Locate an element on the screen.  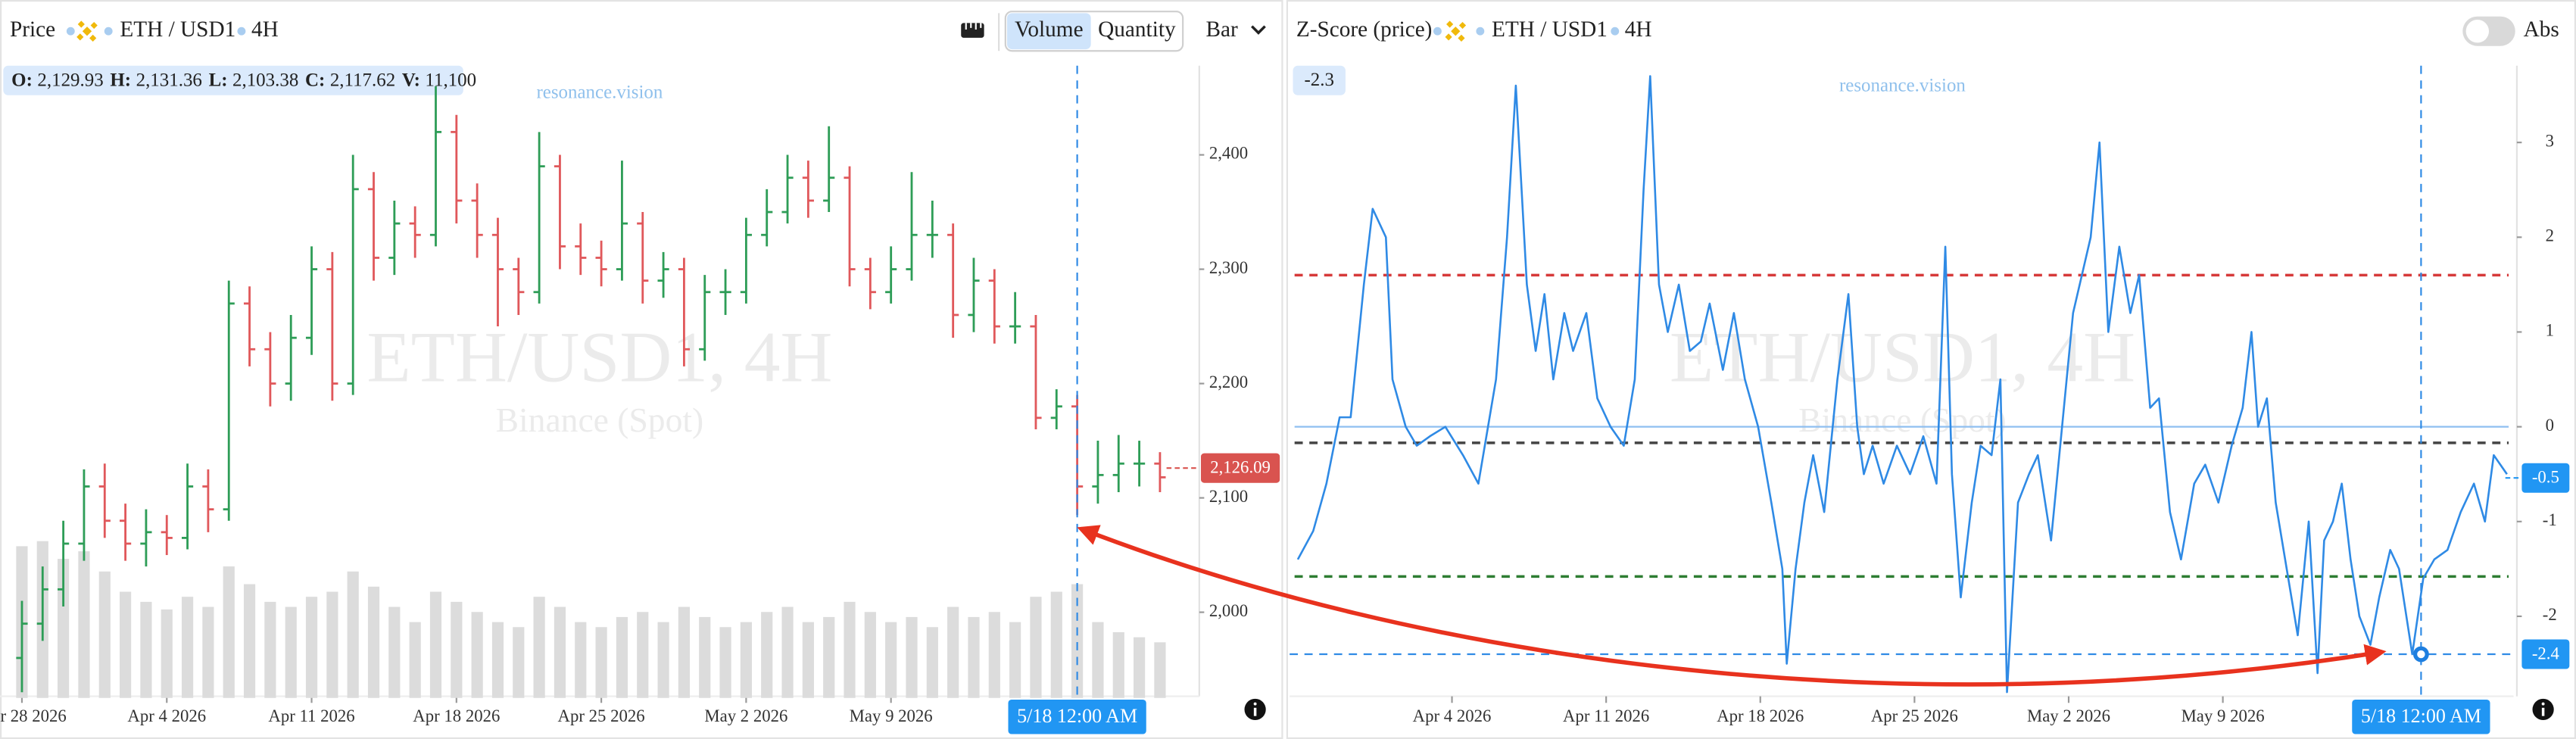
panel-title: Price is located at coordinates (32, 30).